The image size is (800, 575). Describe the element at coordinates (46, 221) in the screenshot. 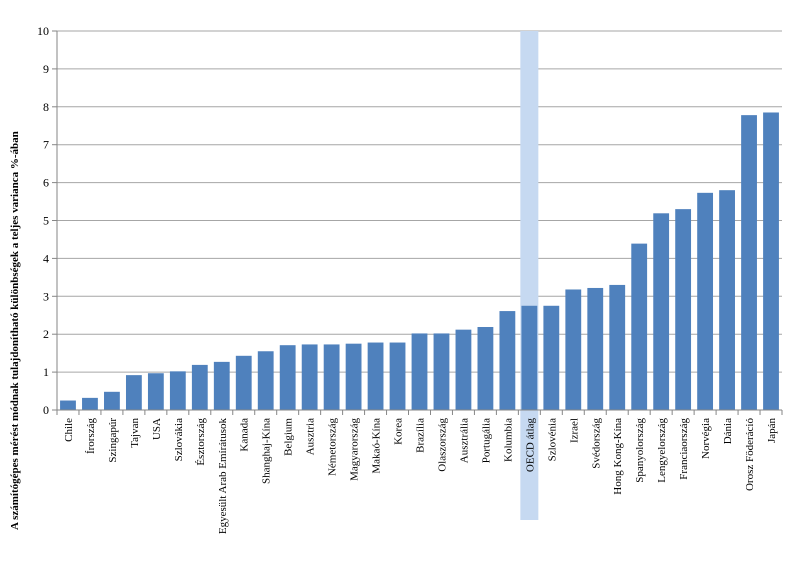

I see `y-tick-label: 5` at that location.